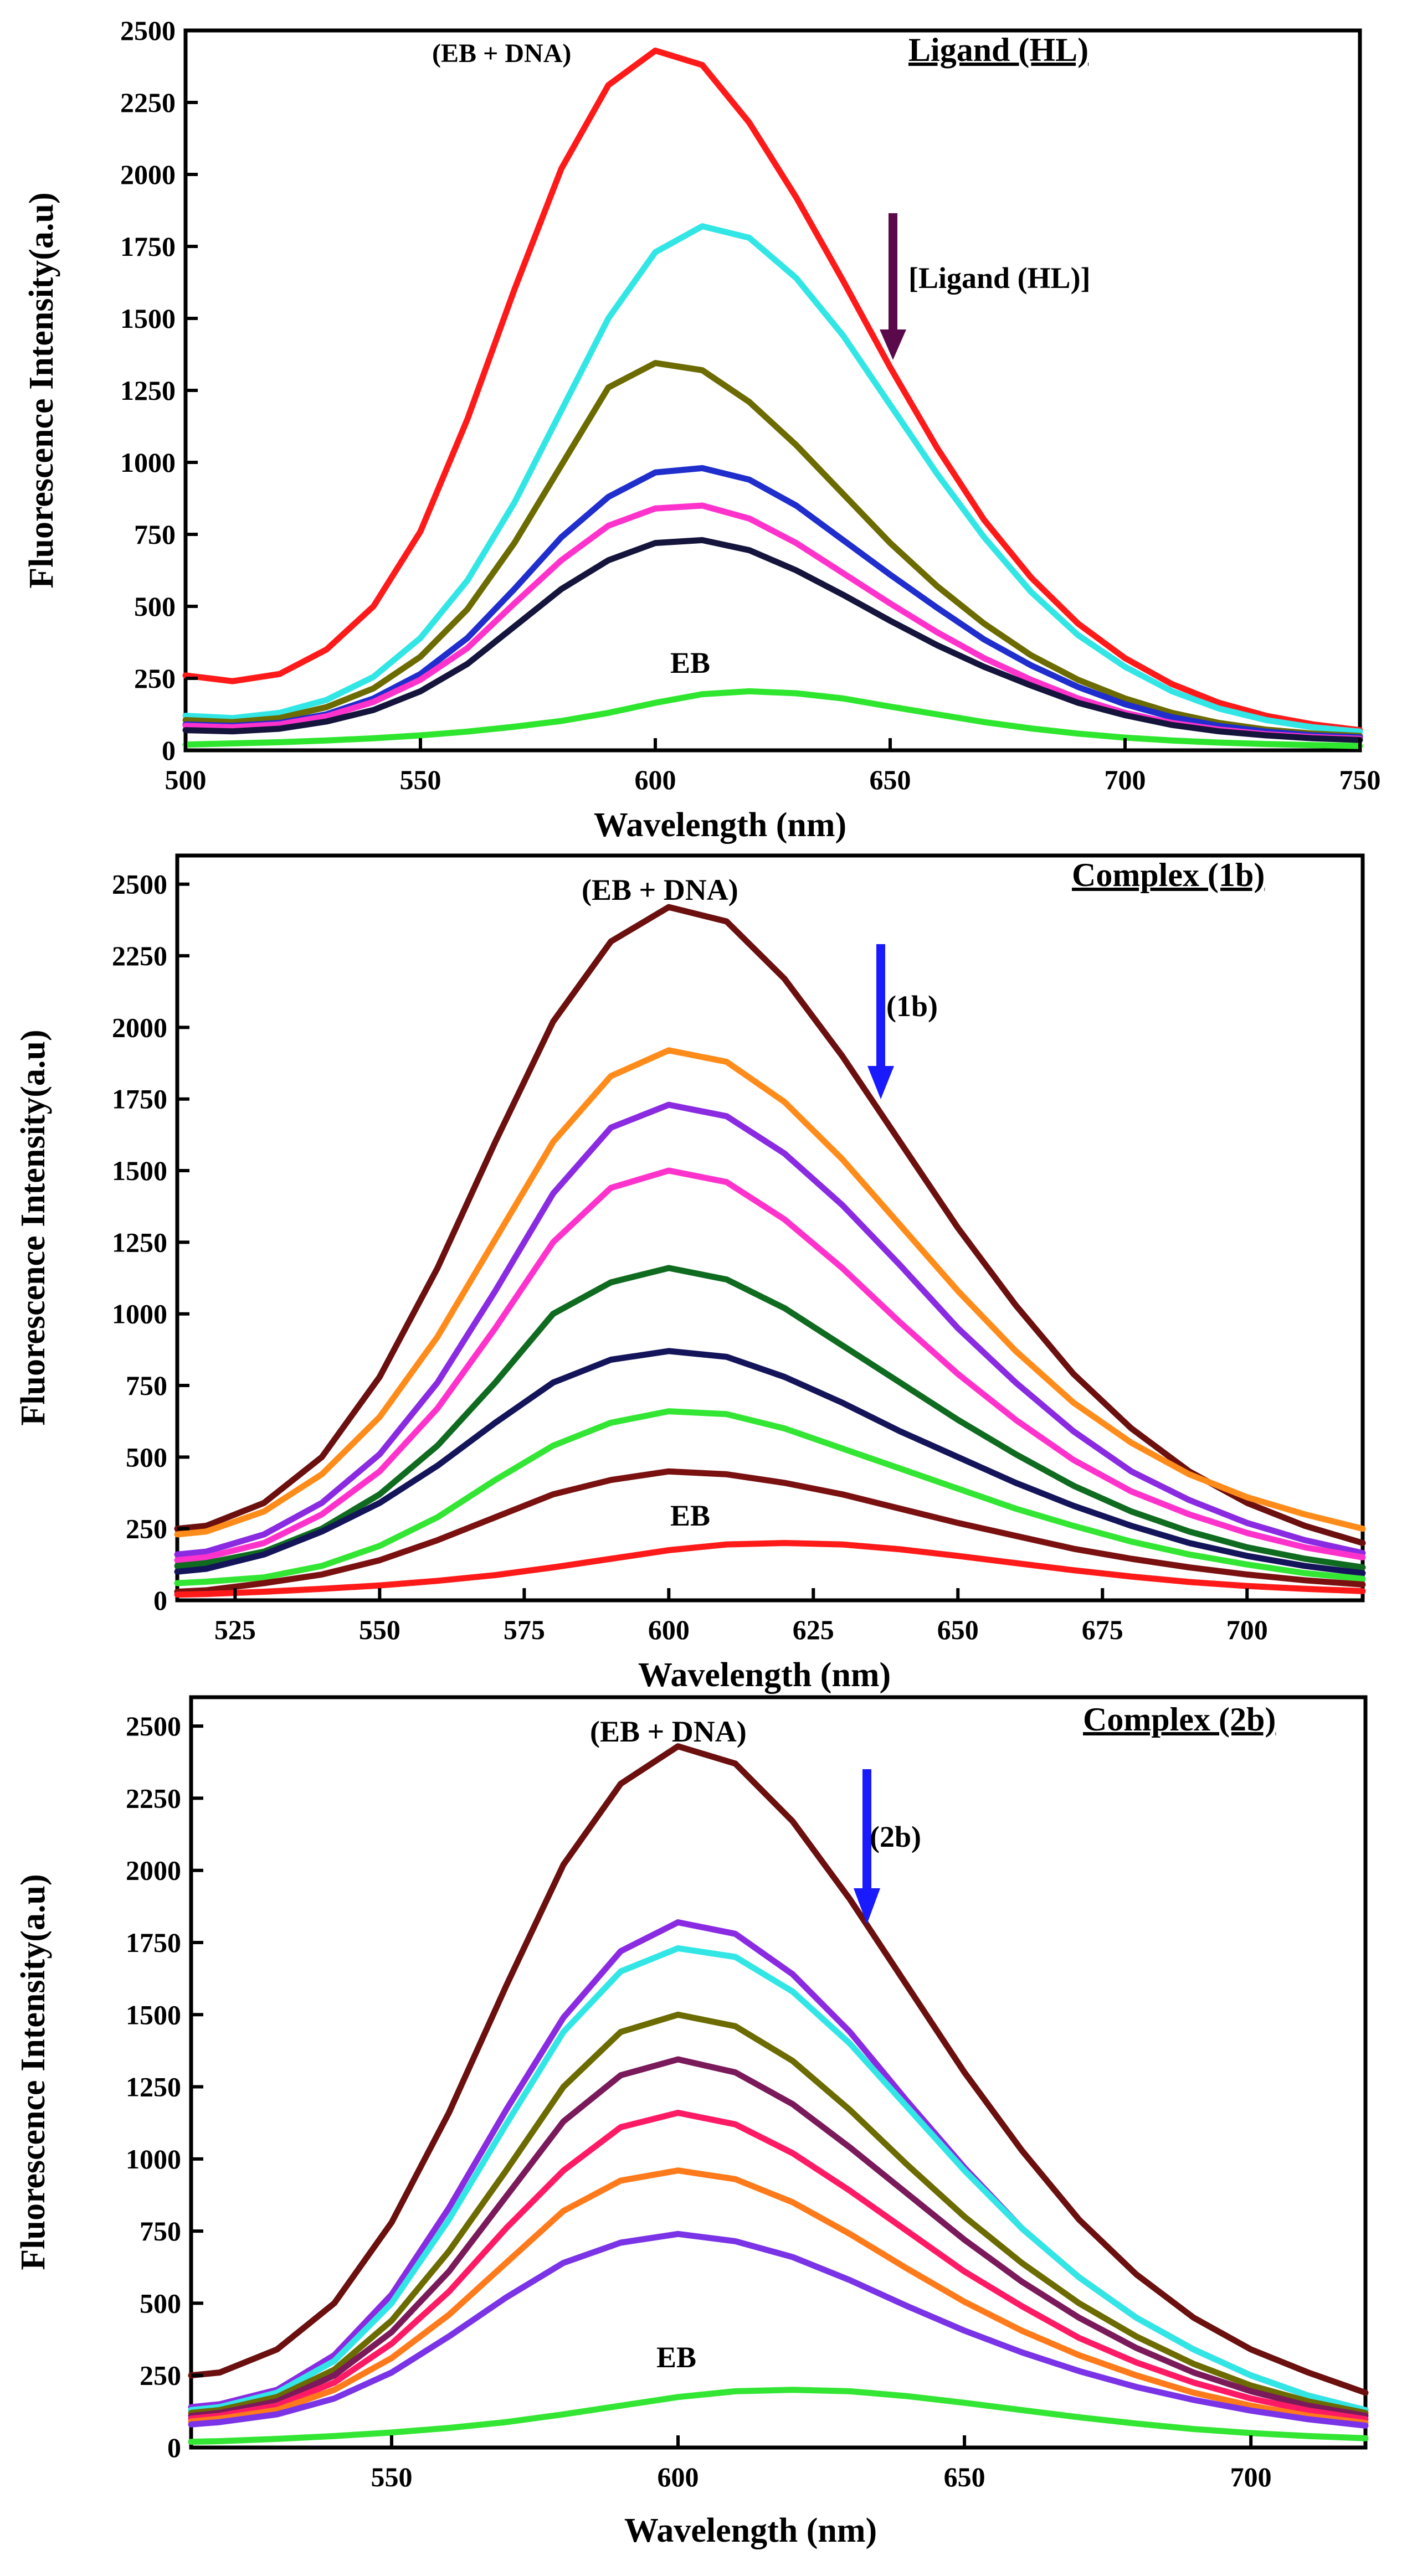 The height and width of the screenshot is (2576, 1407). Describe the element at coordinates (1360, 779) in the screenshot. I see `x-tick-label: 750` at that location.